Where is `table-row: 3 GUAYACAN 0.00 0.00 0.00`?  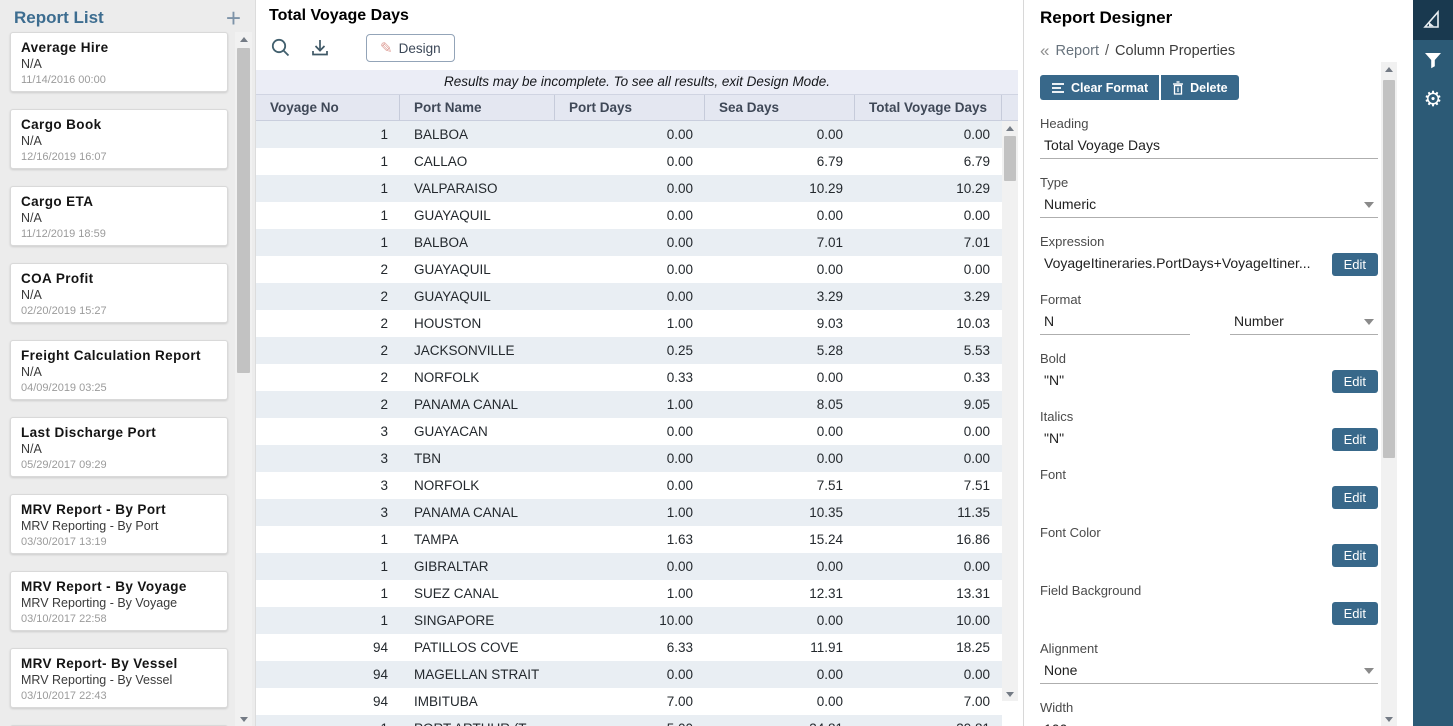
table-row: 3 GUAYACAN 0.00 0.00 0.00 is located at coordinates (629, 431).